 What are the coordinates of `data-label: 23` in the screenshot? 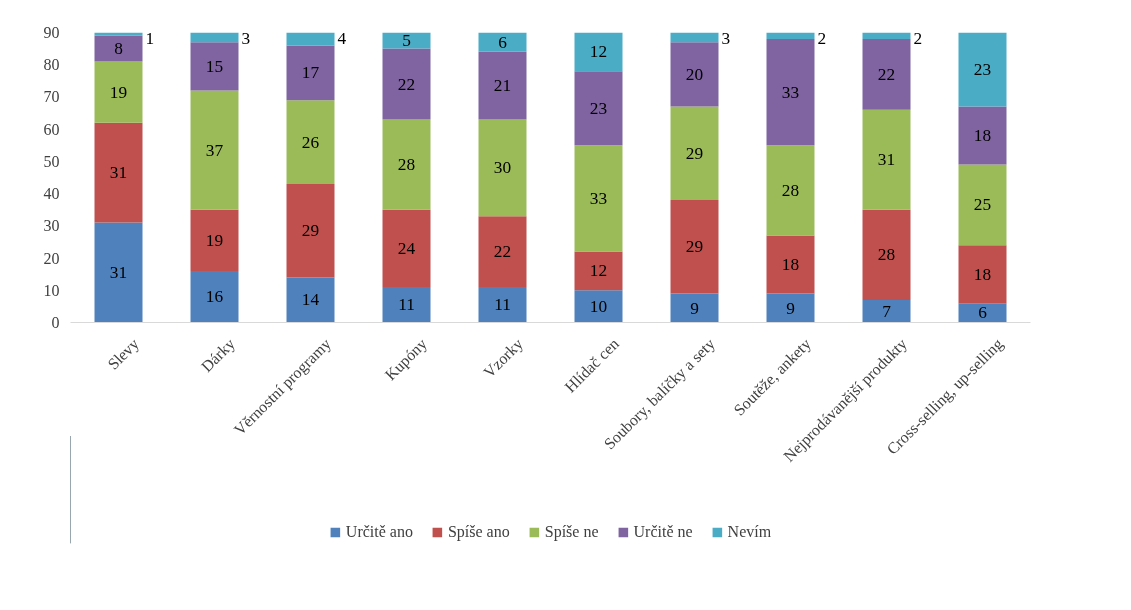 It's located at (982, 70).